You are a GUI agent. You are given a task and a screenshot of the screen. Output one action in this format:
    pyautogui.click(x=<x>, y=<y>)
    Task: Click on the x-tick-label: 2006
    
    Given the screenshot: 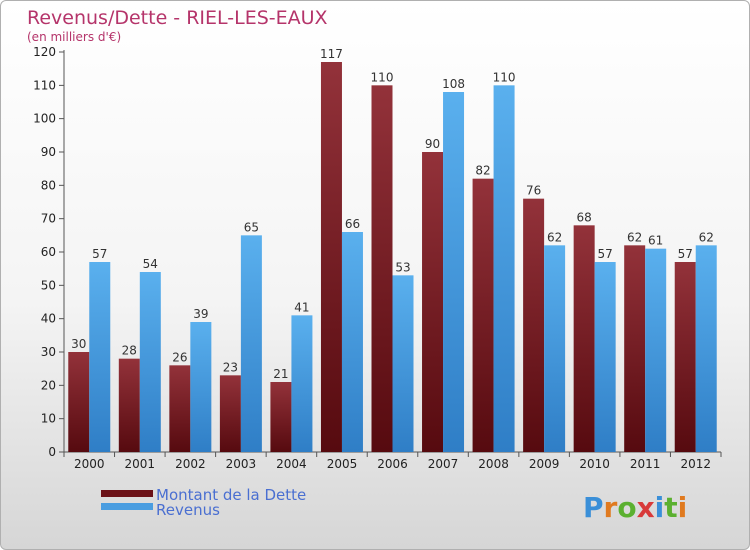 What is the action you would take?
    pyautogui.click(x=392, y=464)
    